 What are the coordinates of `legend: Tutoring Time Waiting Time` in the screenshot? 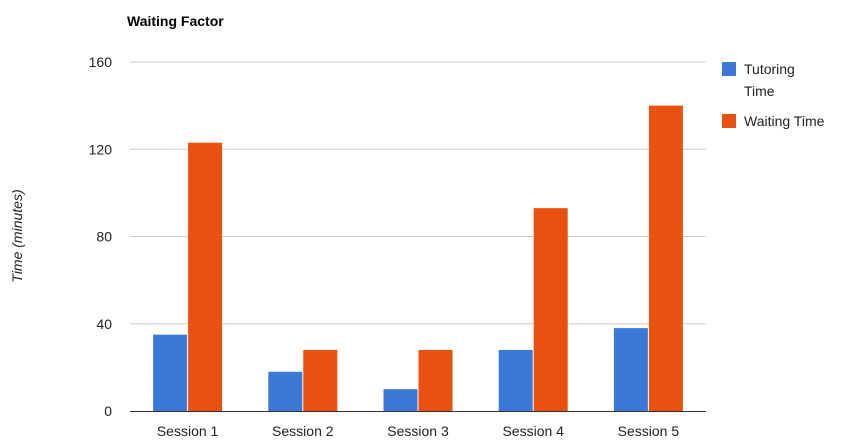 It's located at (773, 95).